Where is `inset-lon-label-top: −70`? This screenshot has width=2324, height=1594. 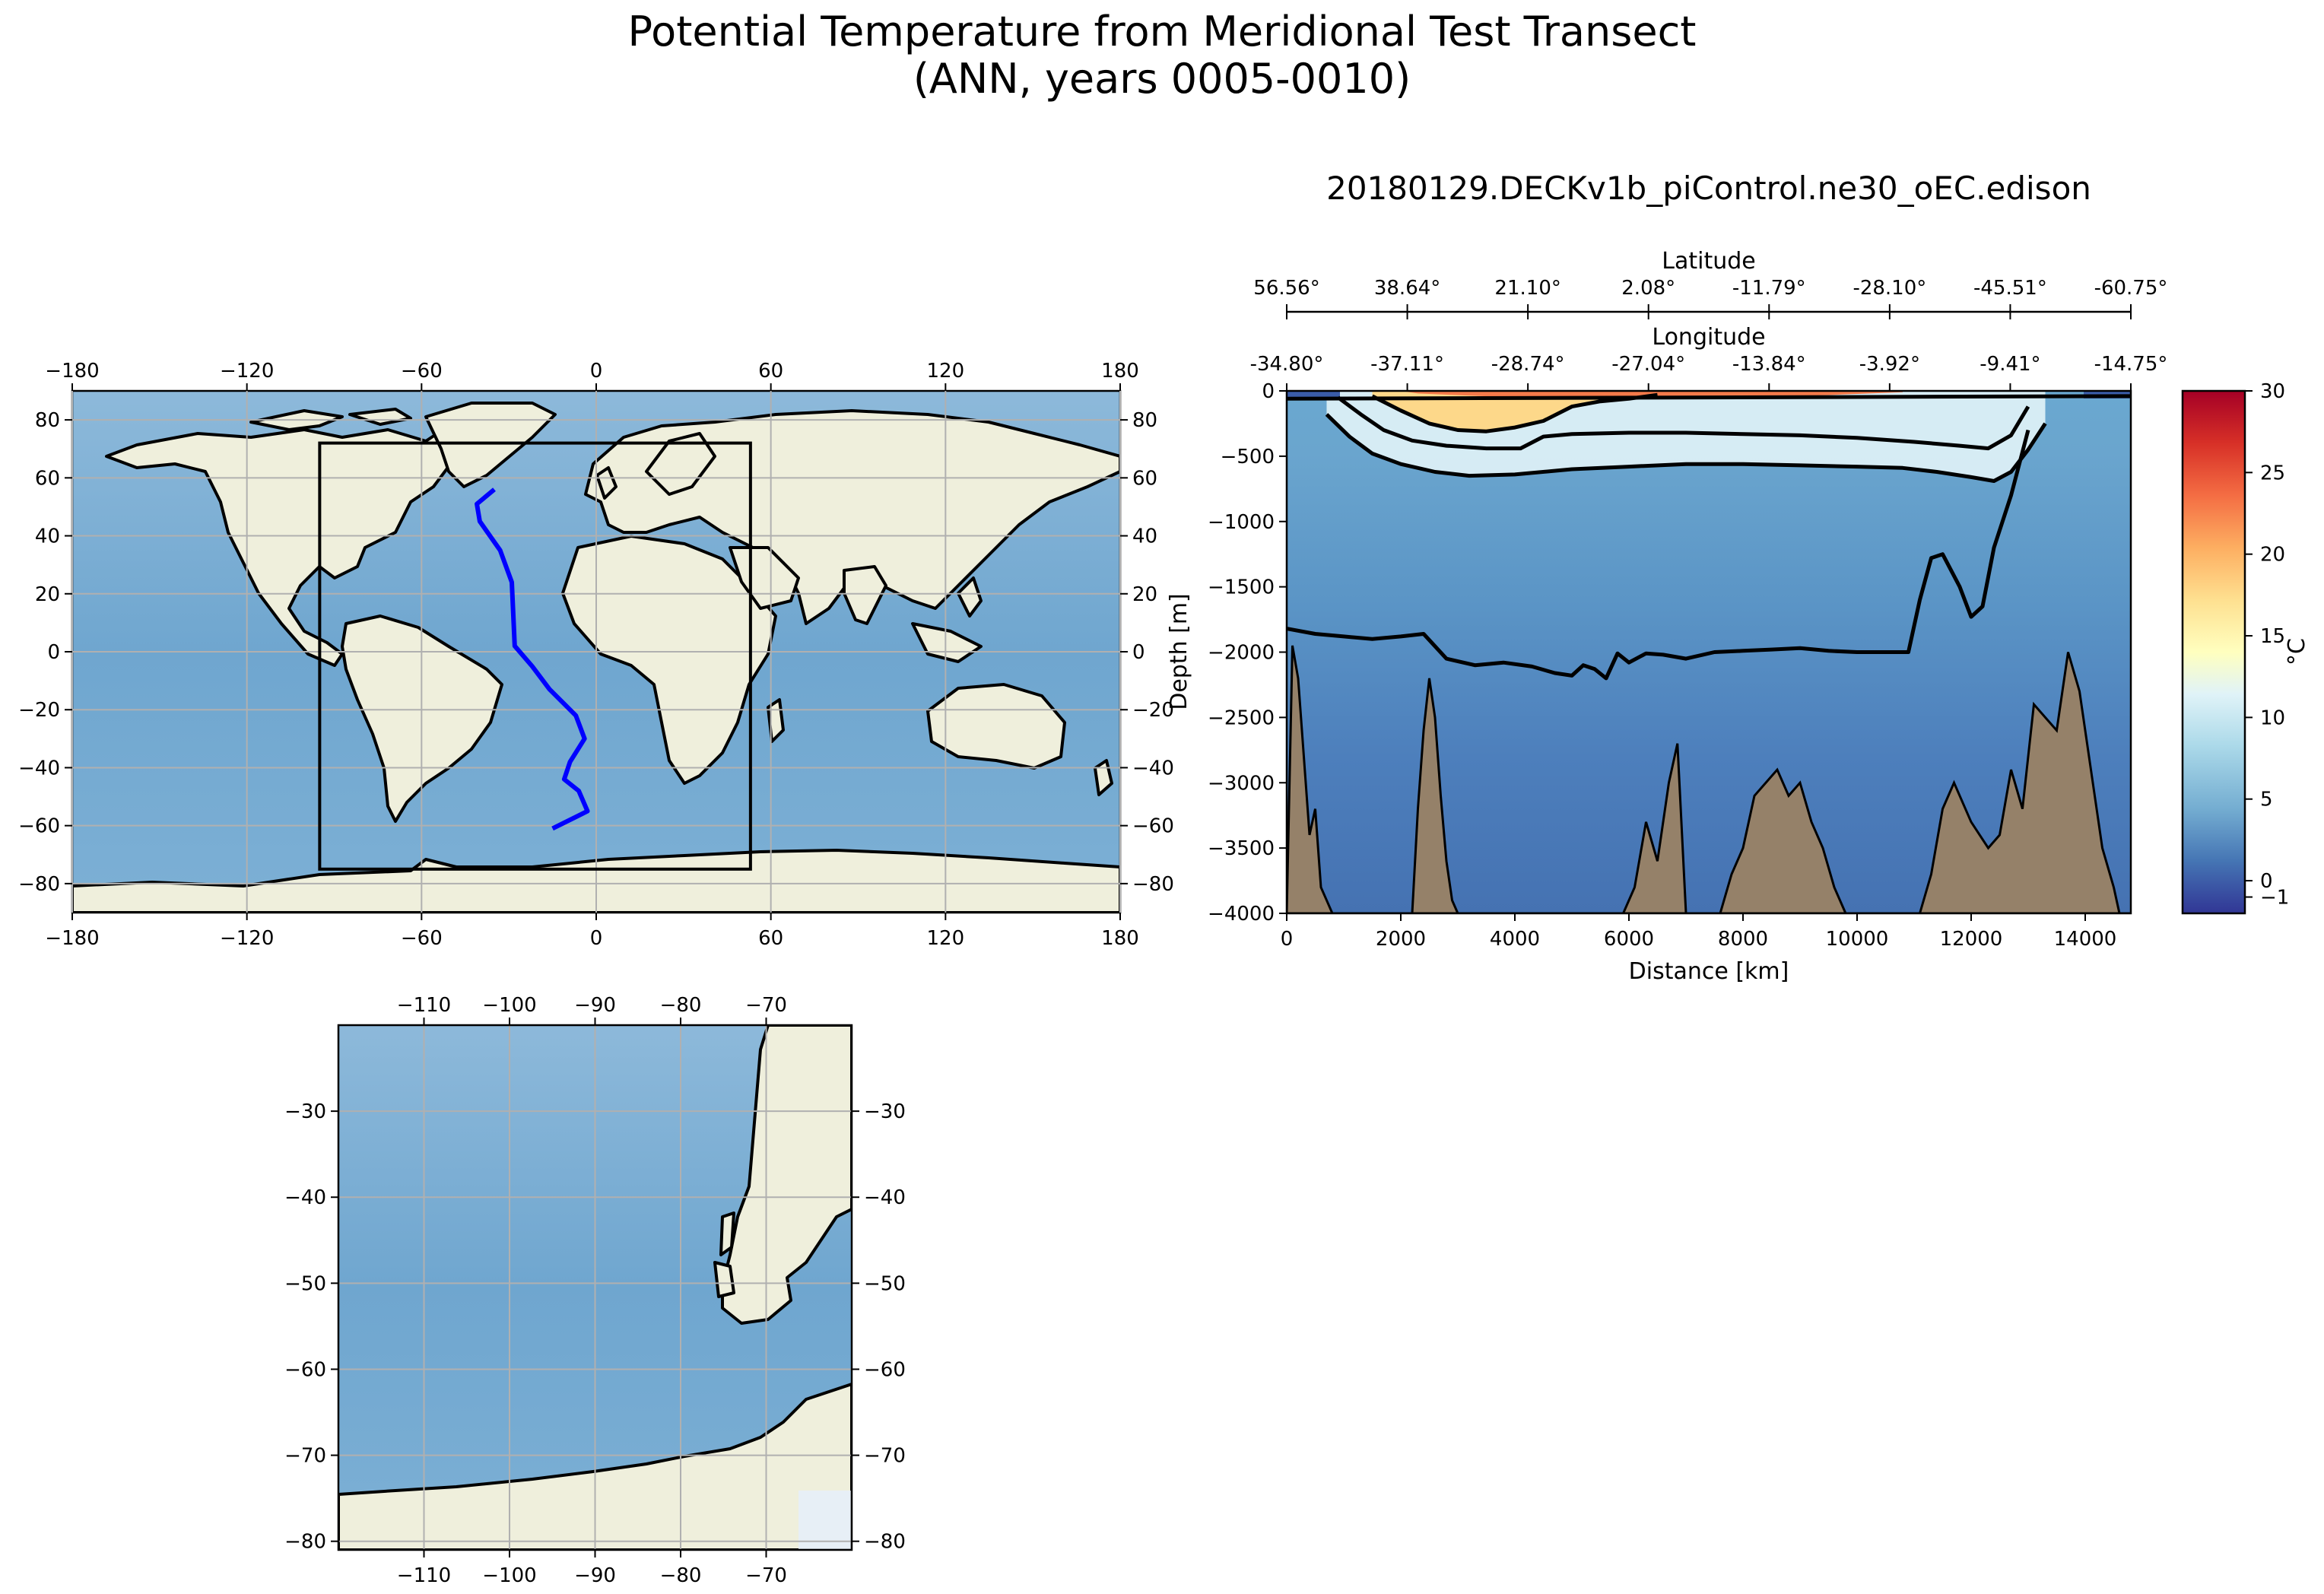
inset-lon-label-top: −70 is located at coordinates (766, 1005).